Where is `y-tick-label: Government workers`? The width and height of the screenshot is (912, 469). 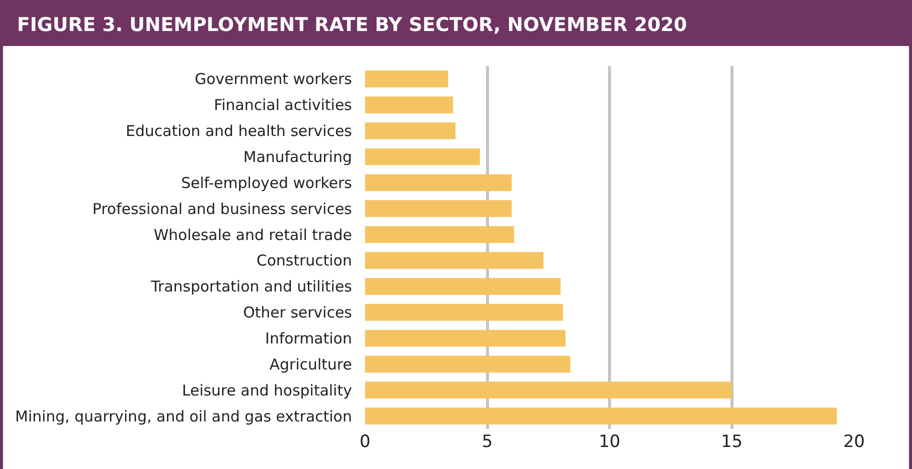 y-tick-label: Government workers is located at coordinates (273, 79).